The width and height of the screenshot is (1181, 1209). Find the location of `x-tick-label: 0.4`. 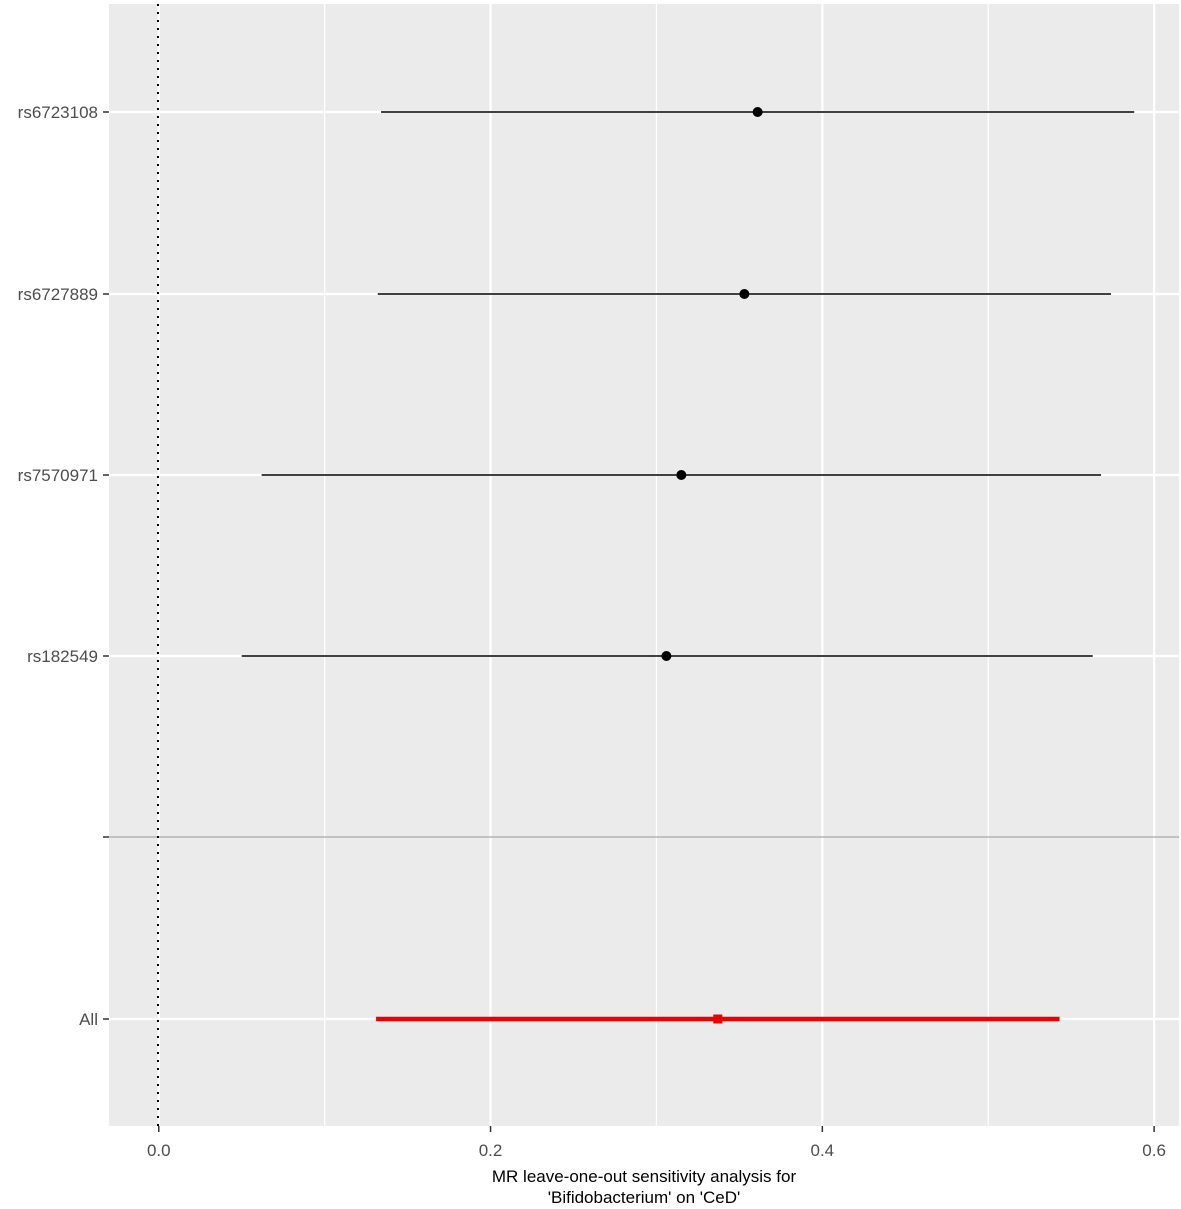

x-tick-label: 0.4 is located at coordinates (823, 1150).